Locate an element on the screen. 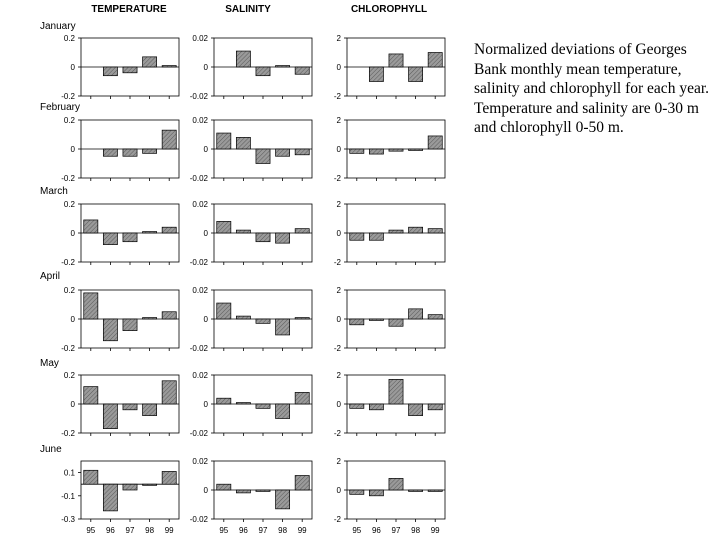  y-tick-label: -0.2 is located at coordinates (68, 262).